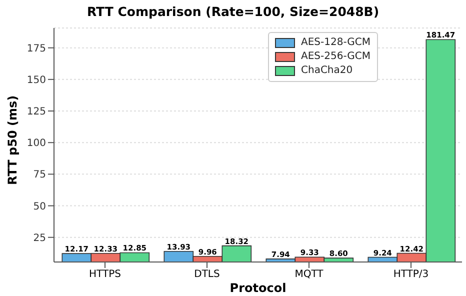  What do you see at coordinates (39, 175) in the screenshot?
I see `y-tick-label: 75` at bounding box center [39, 175].